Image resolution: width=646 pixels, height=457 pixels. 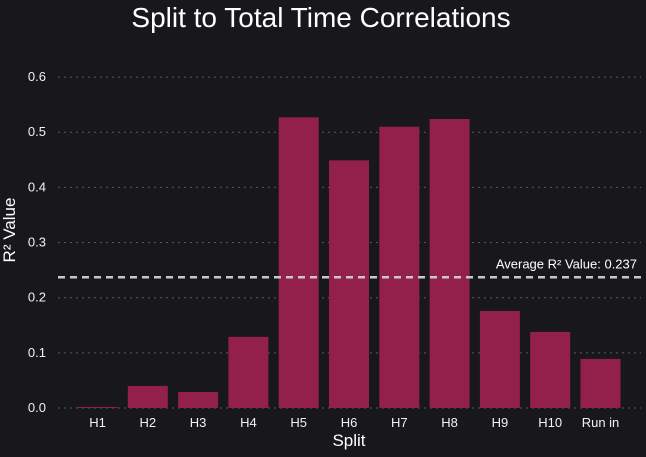 I want to click on y-tick-label: 0.4, so click(x=37, y=186).